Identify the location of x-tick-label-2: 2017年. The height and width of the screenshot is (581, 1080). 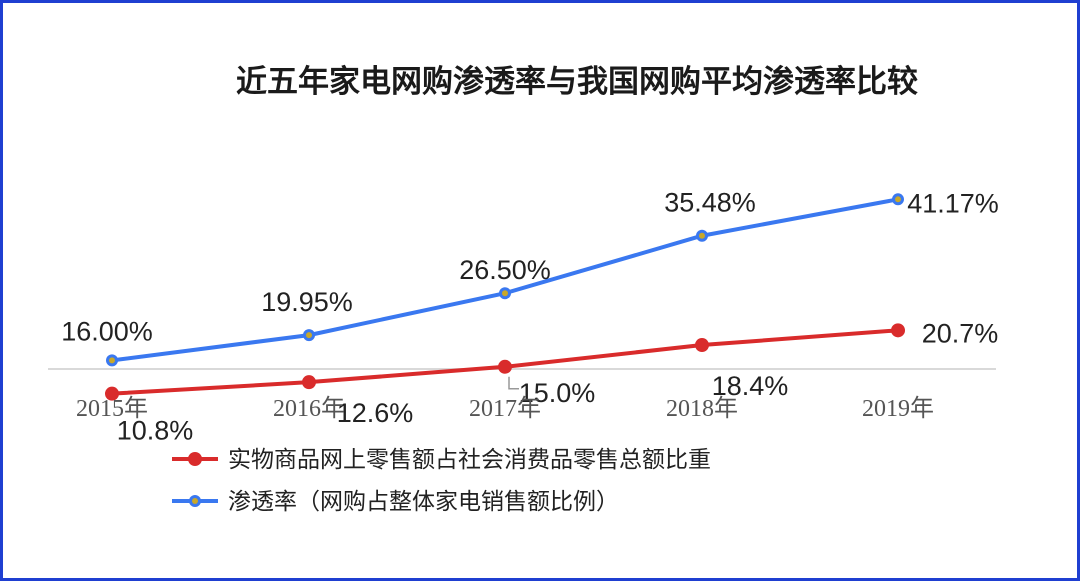
(505, 408).